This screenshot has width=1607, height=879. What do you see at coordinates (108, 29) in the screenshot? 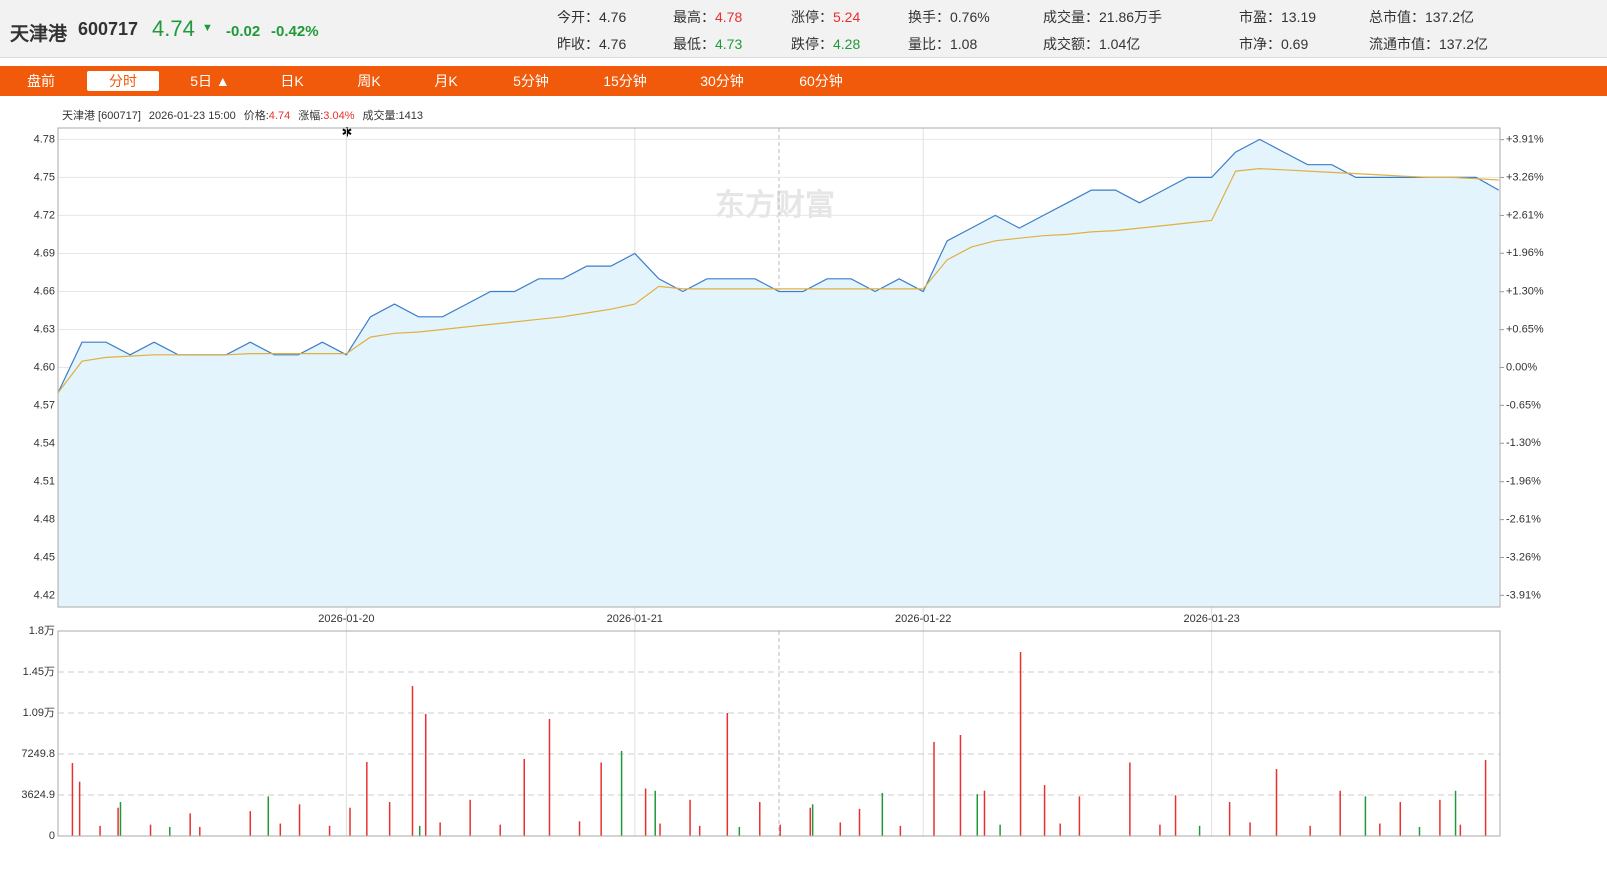
I see `stock-code: 600717` at bounding box center [108, 29].